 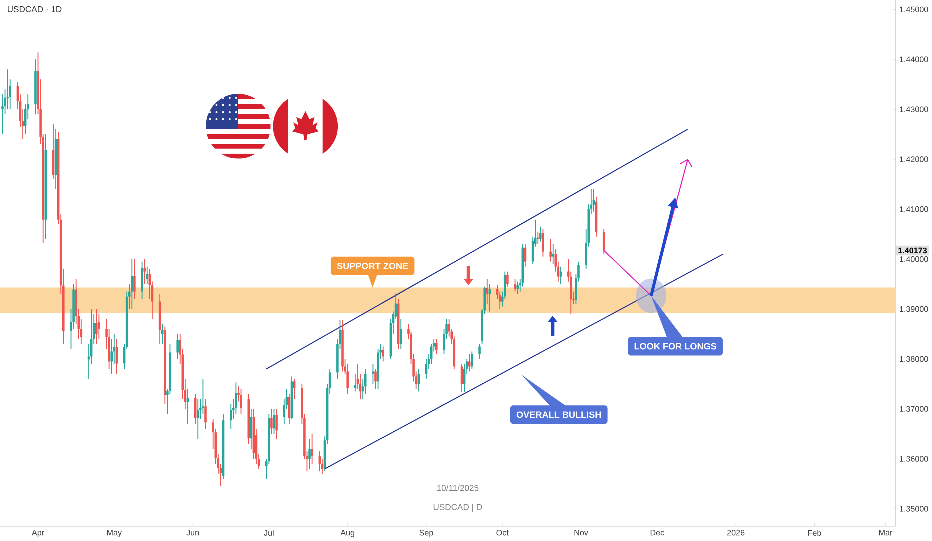 What do you see at coordinates (914, 9) in the screenshot?
I see `y-tick-label: 1.45000` at bounding box center [914, 9].